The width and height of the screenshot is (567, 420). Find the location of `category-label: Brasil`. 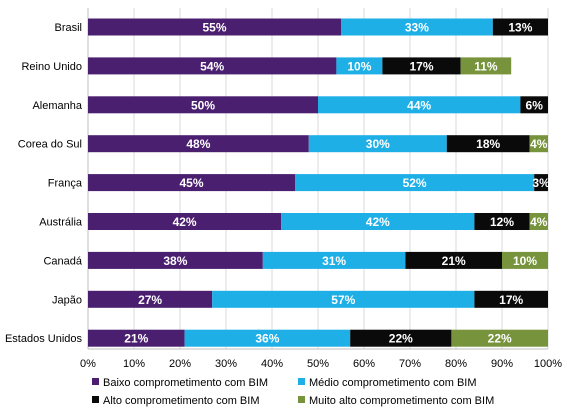

category-label: Brasil is located at coordinates (68, 28).